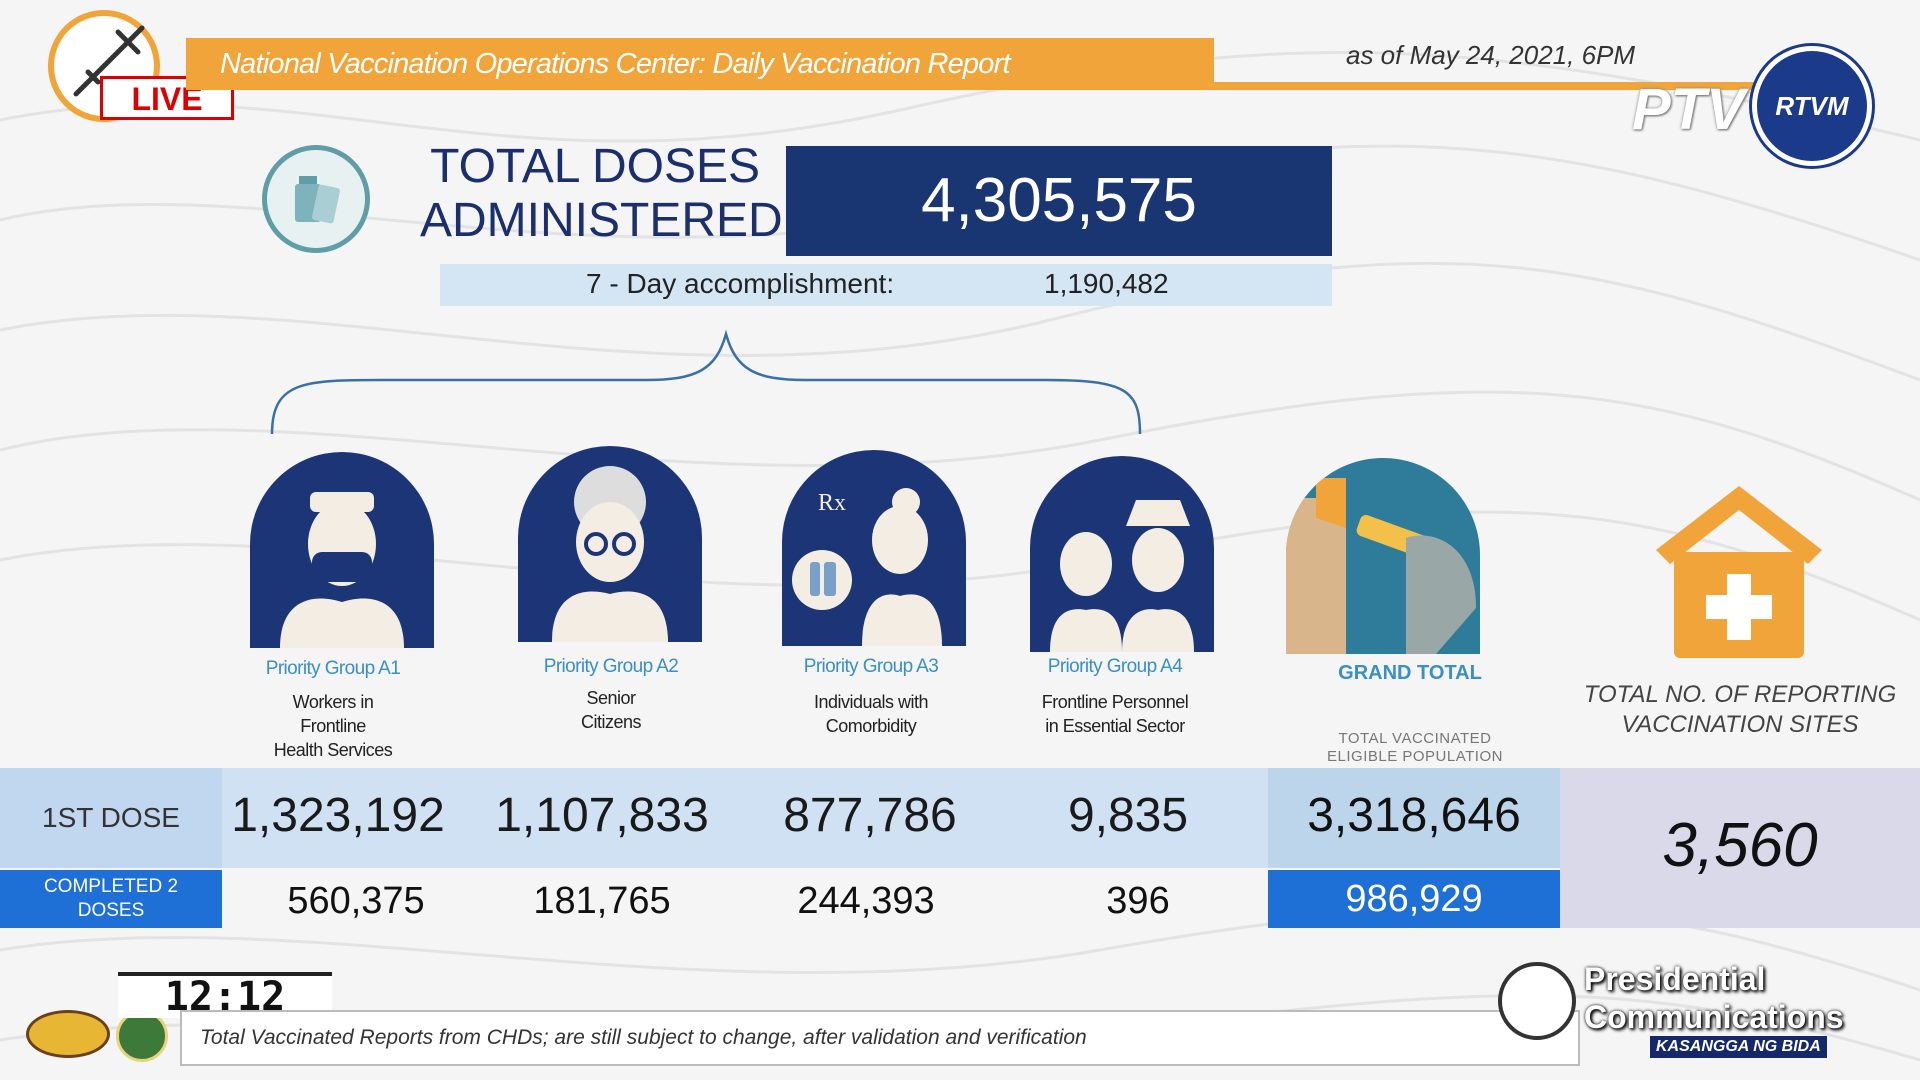  I want to click on group-a3-desc-line1: Individuals with, so click(871, 702).